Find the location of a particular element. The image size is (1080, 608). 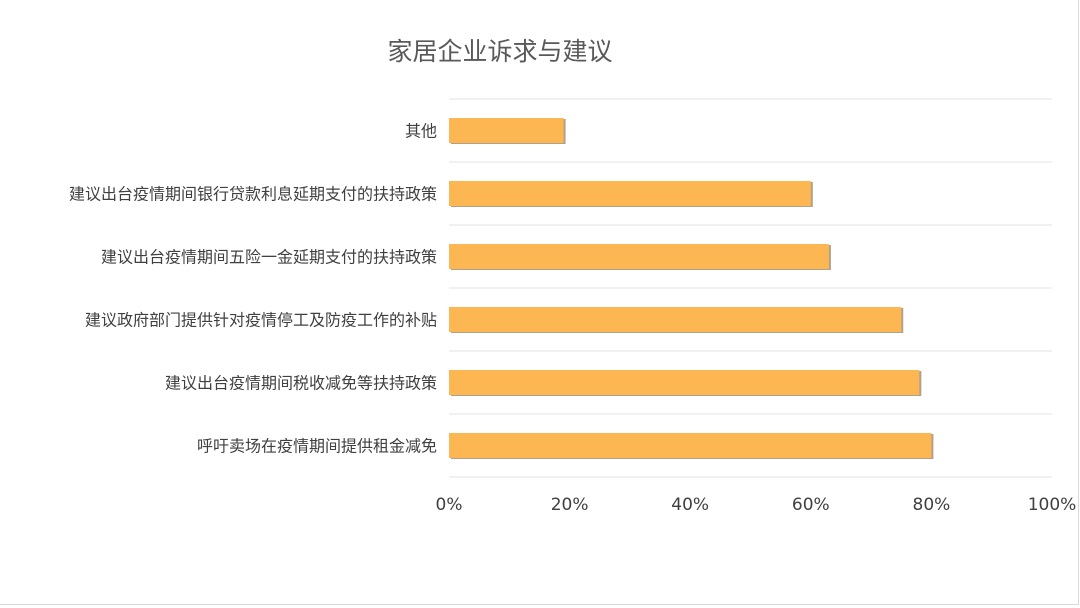

x-tick-label: 40% is located at coordinates (690, 505).